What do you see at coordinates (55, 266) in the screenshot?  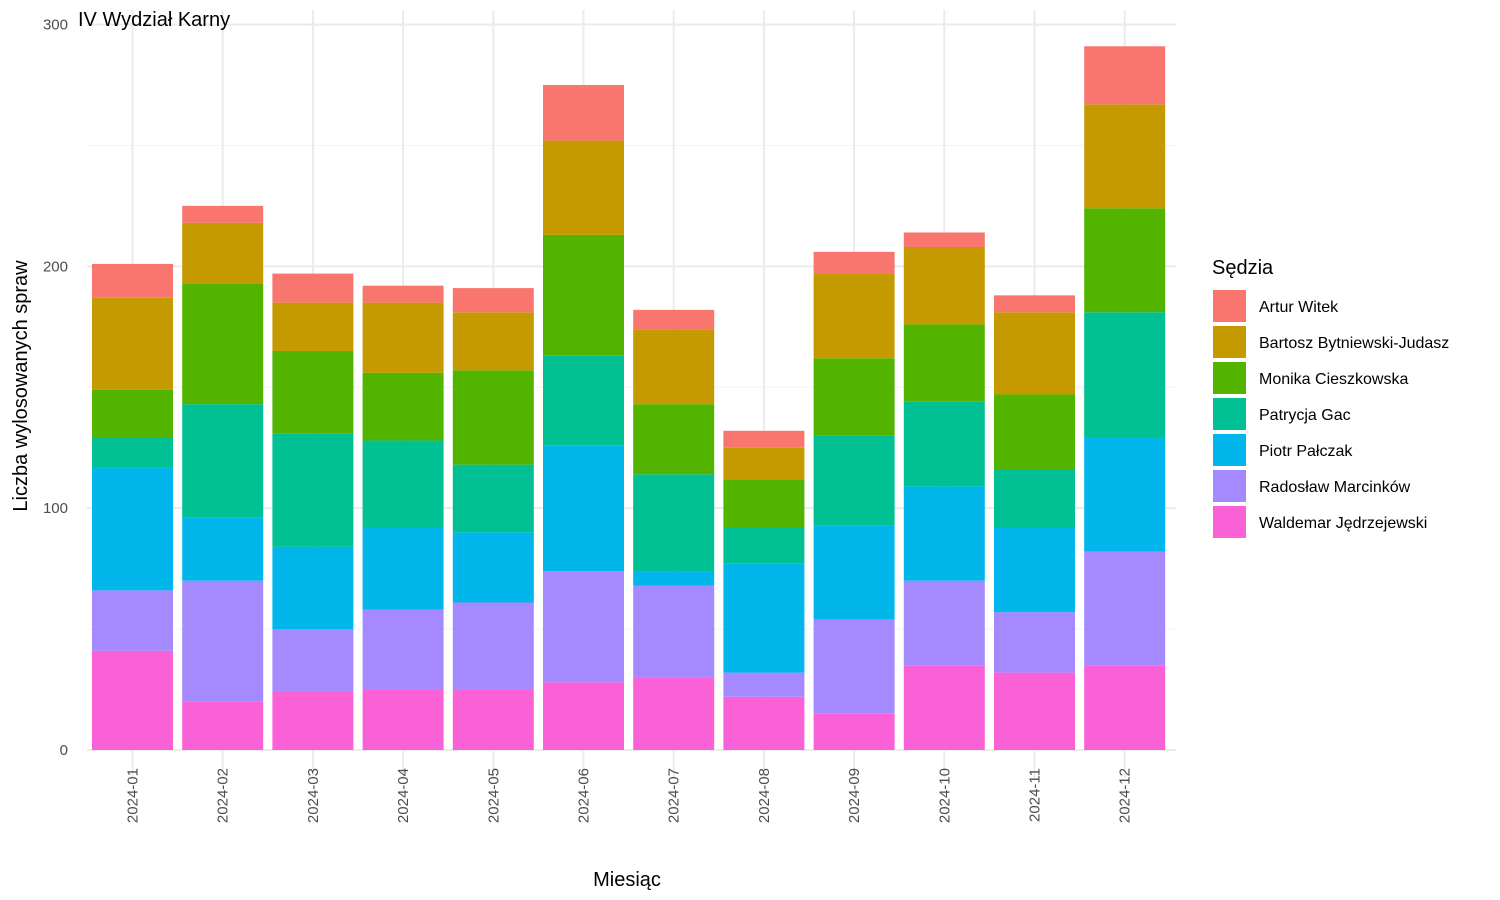 I see `y-tick-label: 200` at bounding box center [55, 266].